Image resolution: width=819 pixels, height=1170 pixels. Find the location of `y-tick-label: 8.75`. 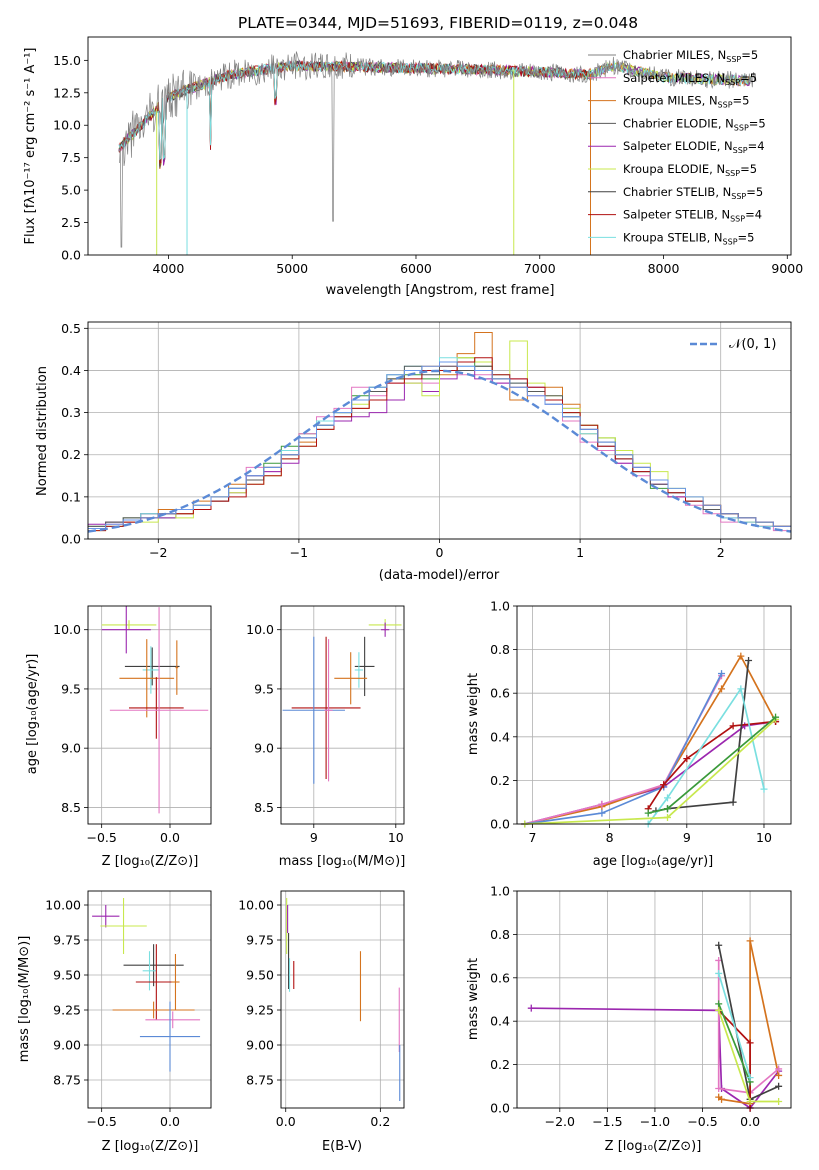

y-tick-label: 8.75 is located at coordinates (67, 1080).